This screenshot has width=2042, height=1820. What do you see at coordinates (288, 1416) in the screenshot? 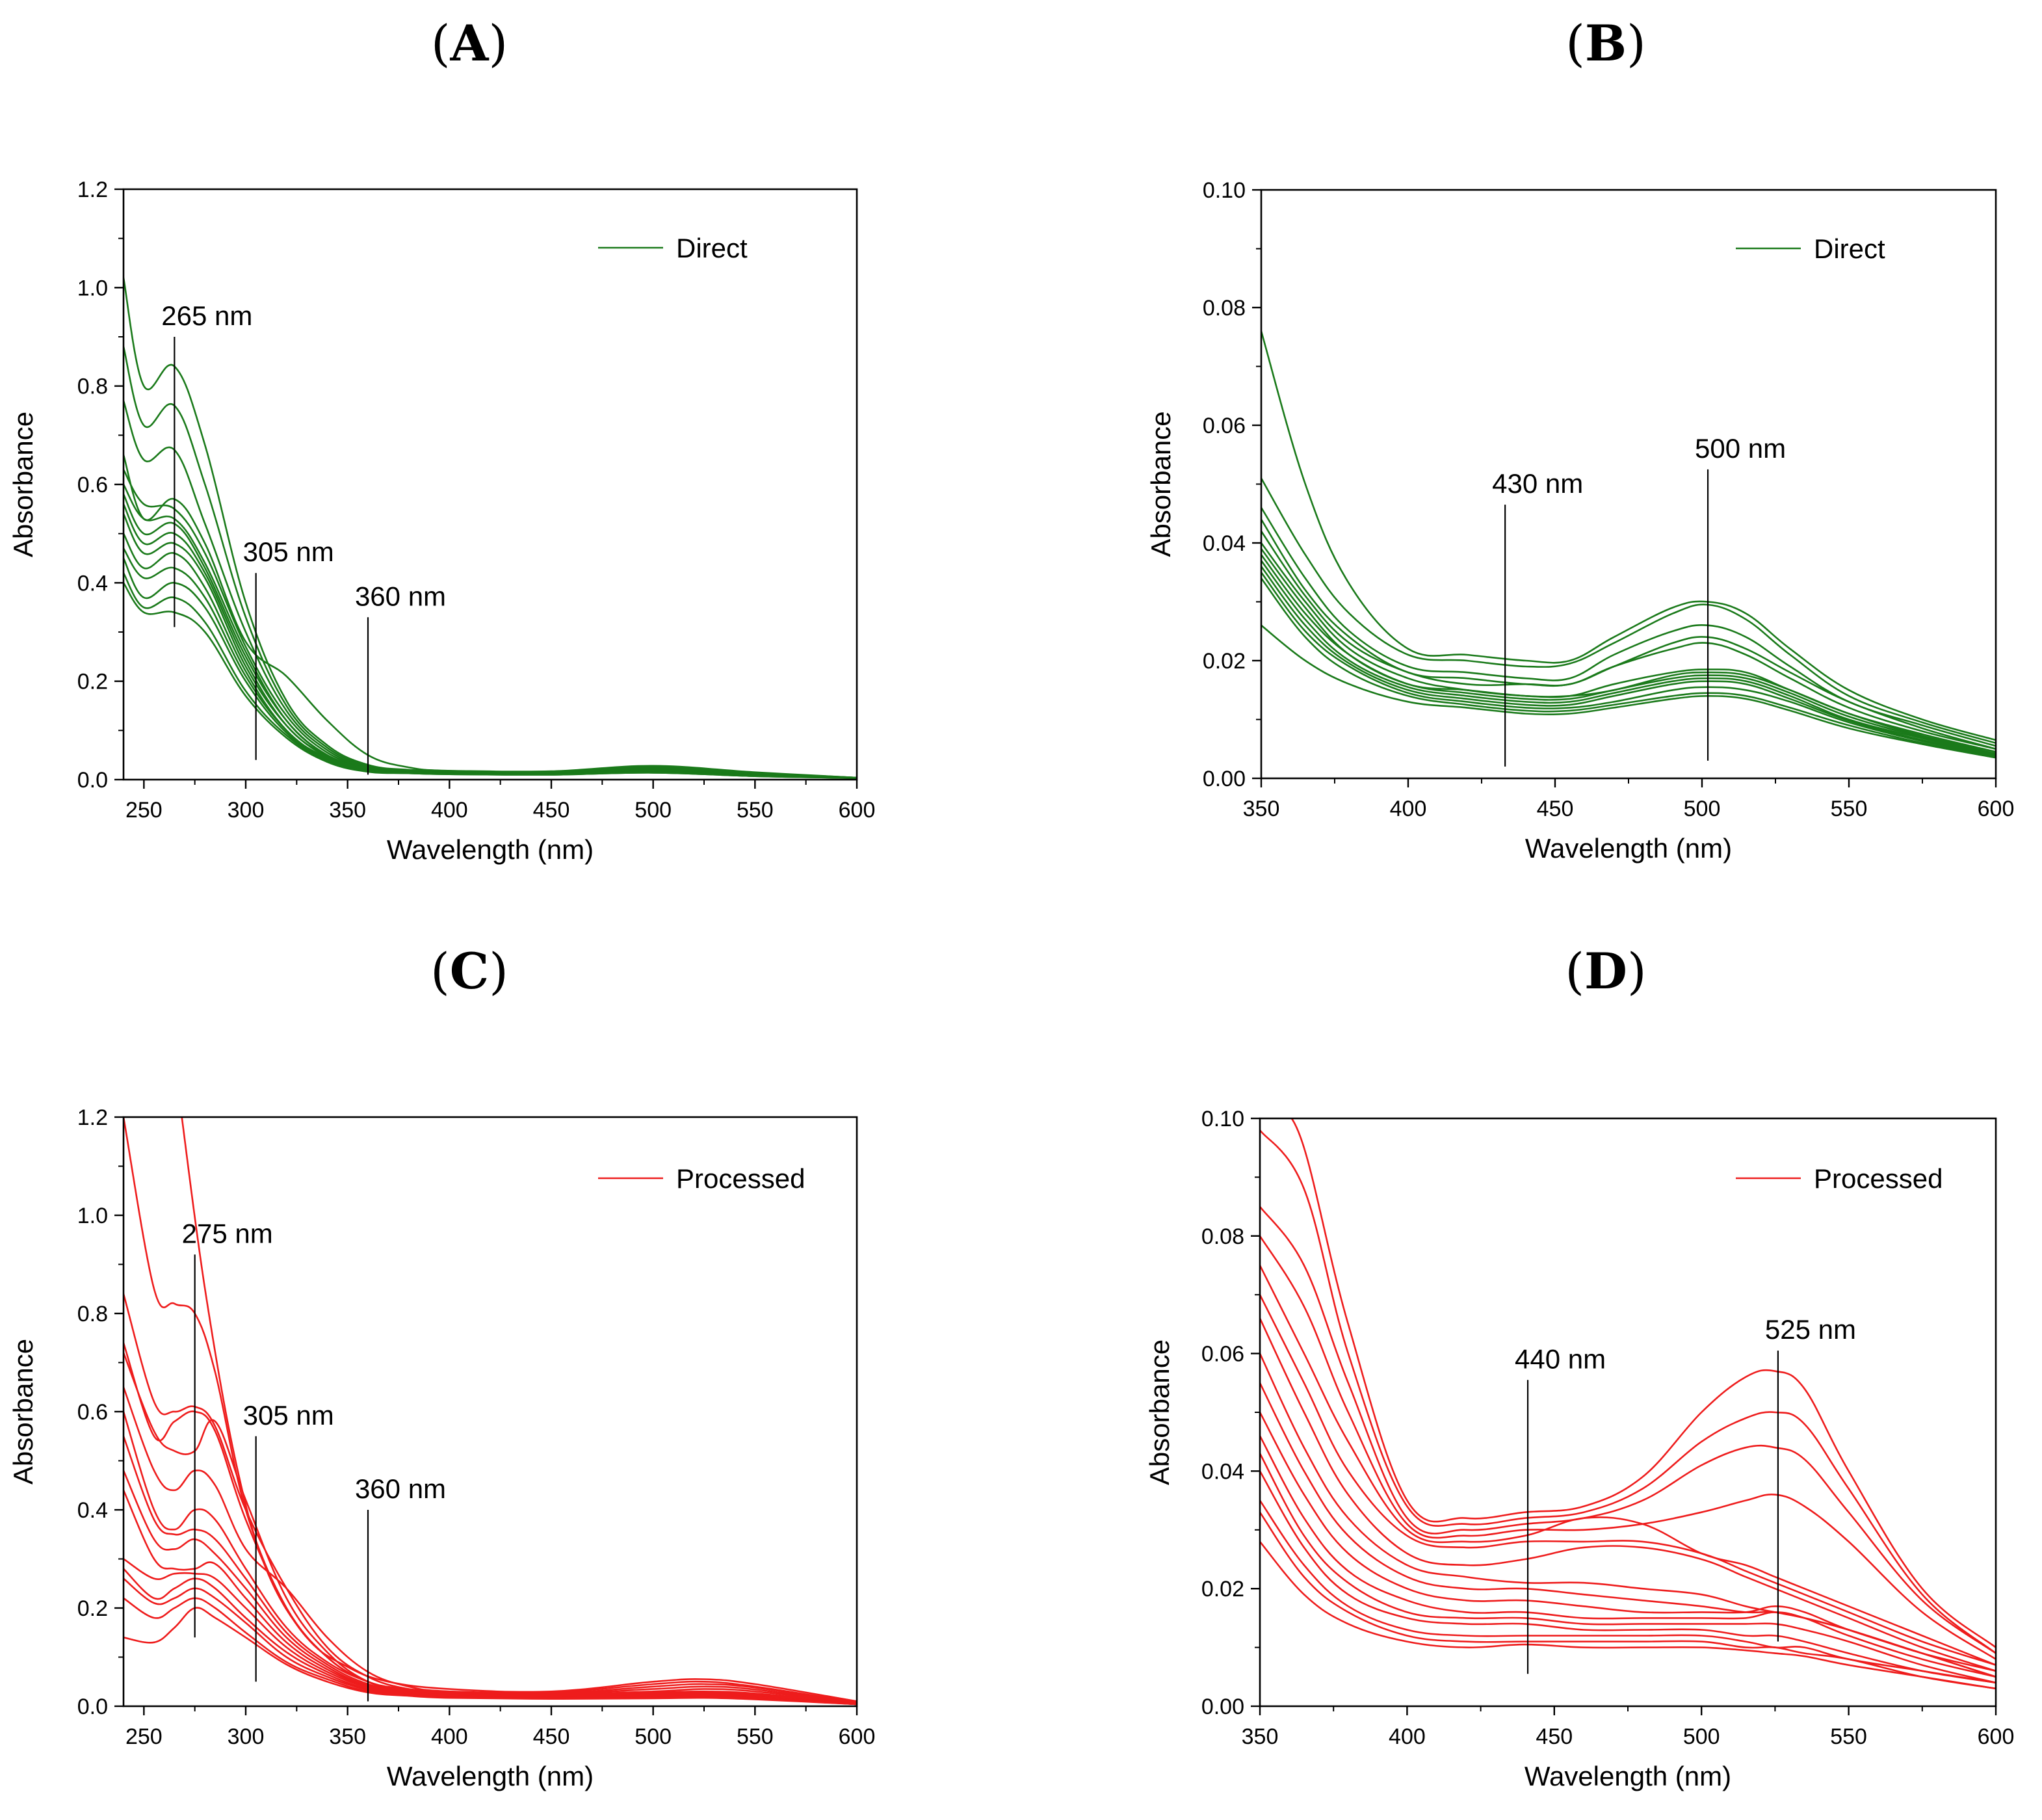
I see `annotation-label-C-2: 305 nm` at bounding box center [288, 1416].